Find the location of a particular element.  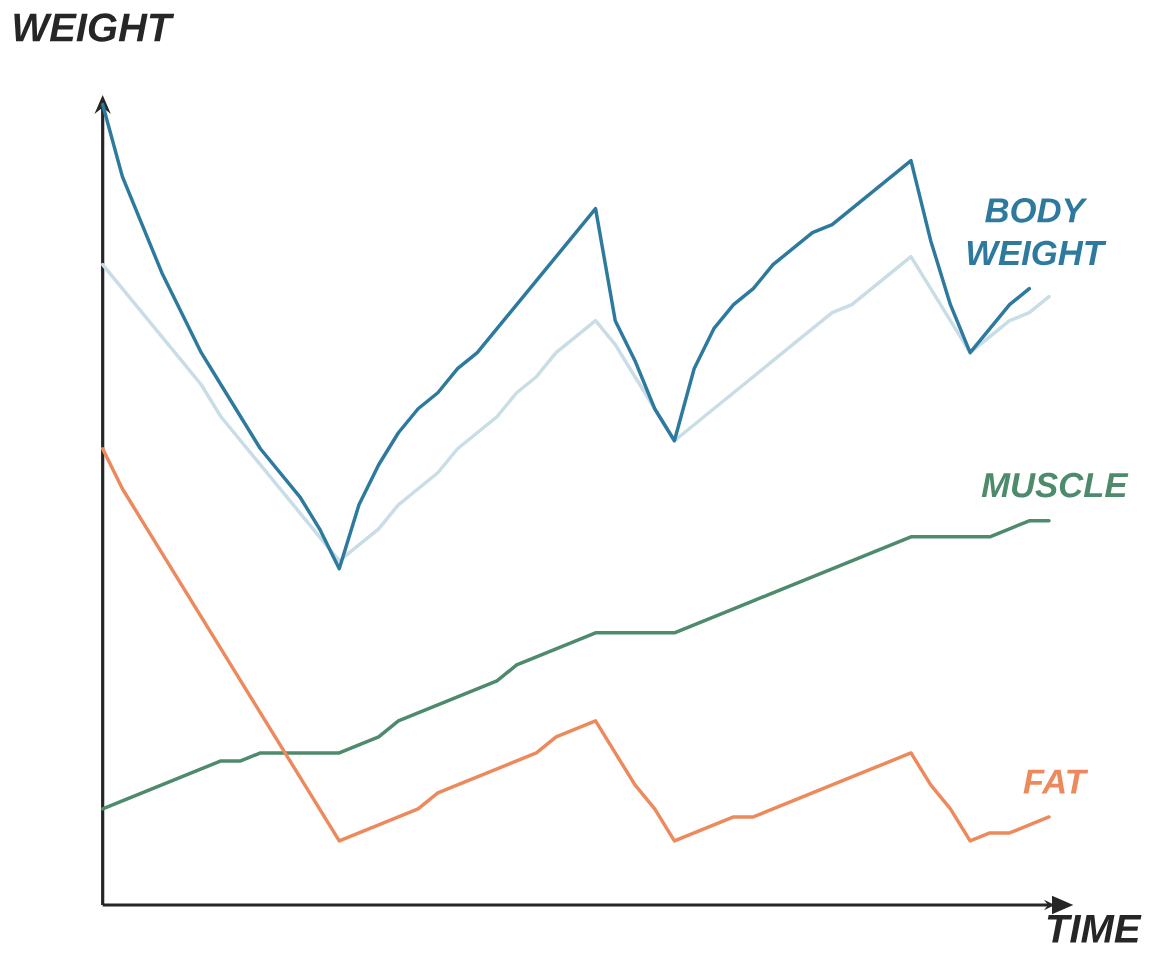

series-label: MUSCLE is located at coordinates (1055, 485).